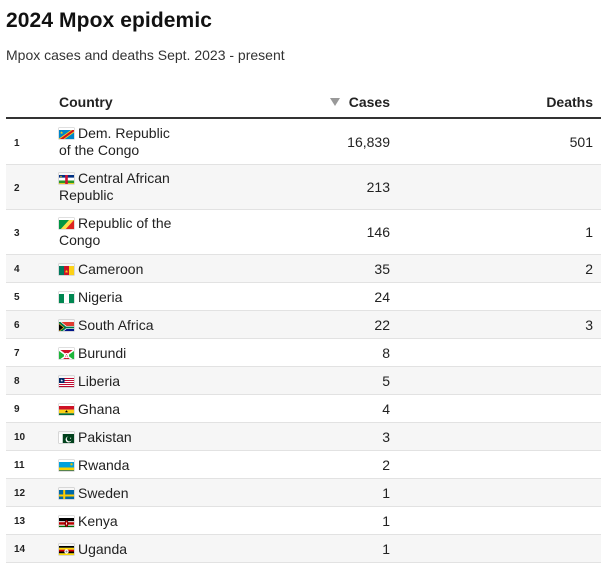  What do you see at coordinates (115, 231) in the screenshot?
I see `row-country-name: Republic of the Congo` at bounding box center [115, 231].